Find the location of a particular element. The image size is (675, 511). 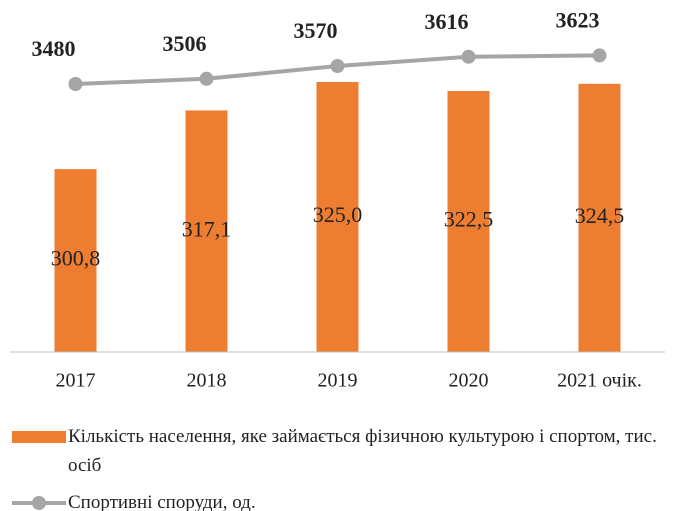

legend-item: Спортивні споруди, од. is located at coordinates (340, 499).